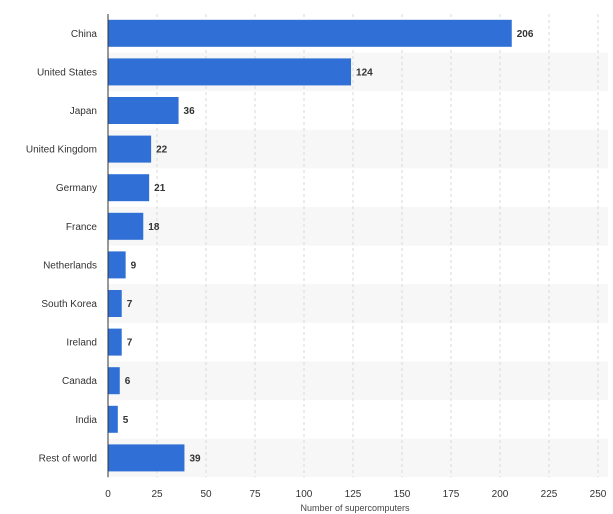  What do you see at coordinates (68, 458) in the screenshot?
I see `category-label: Rest of world` at bounding box center [68, 458].